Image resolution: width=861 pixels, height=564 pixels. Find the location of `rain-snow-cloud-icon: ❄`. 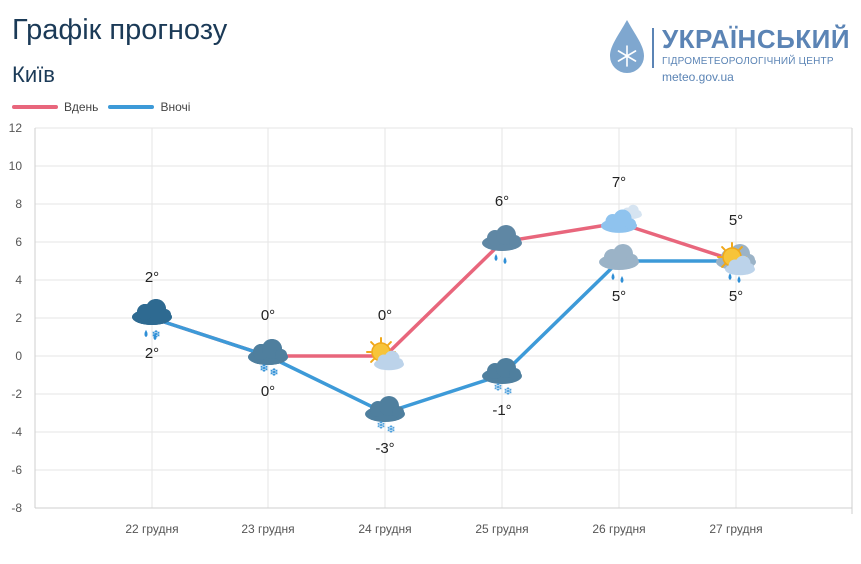

rain-snow-cloud-icon: ❄ is located at coordinates (152, 320).